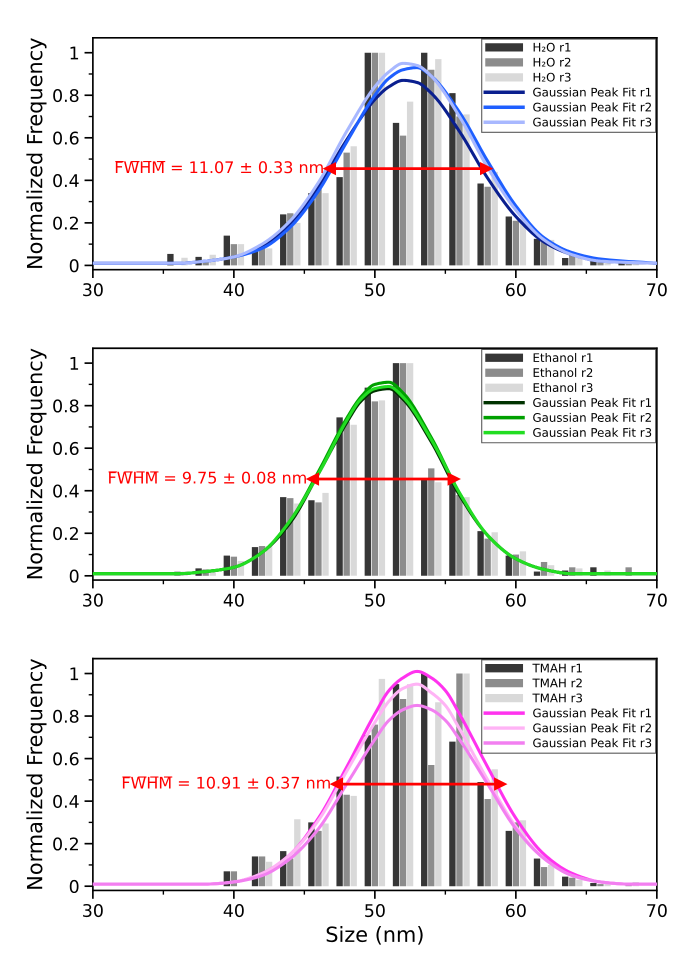  I want to click on x-axis-title: Size (nm), so click(374, 935).